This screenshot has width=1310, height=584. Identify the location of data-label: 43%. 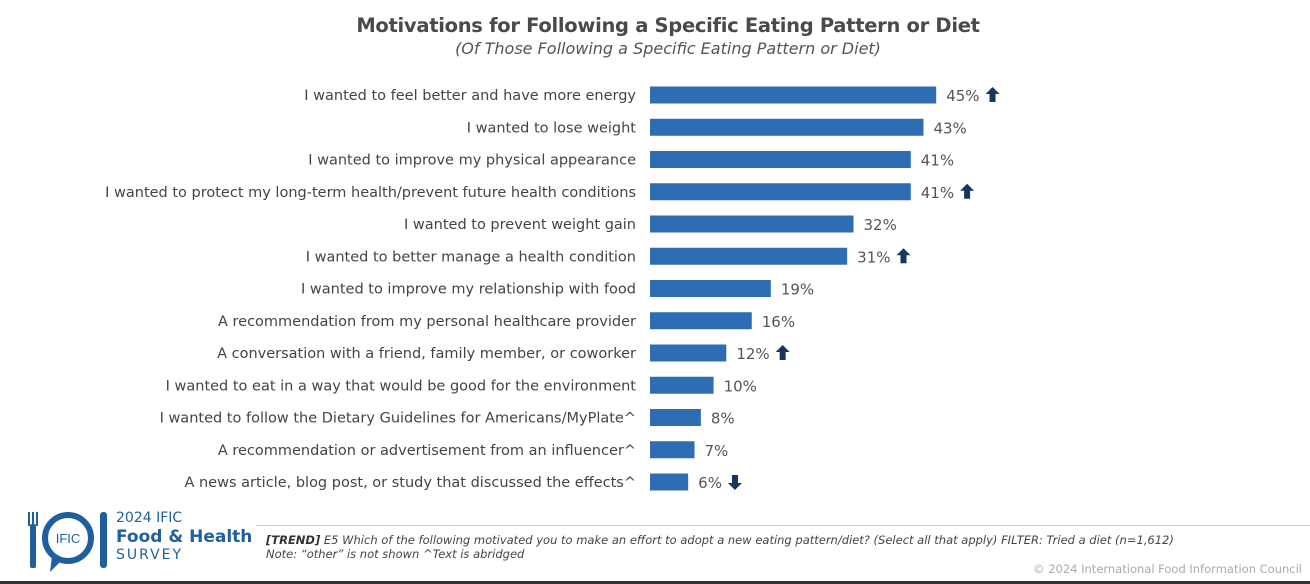
(949, 128).